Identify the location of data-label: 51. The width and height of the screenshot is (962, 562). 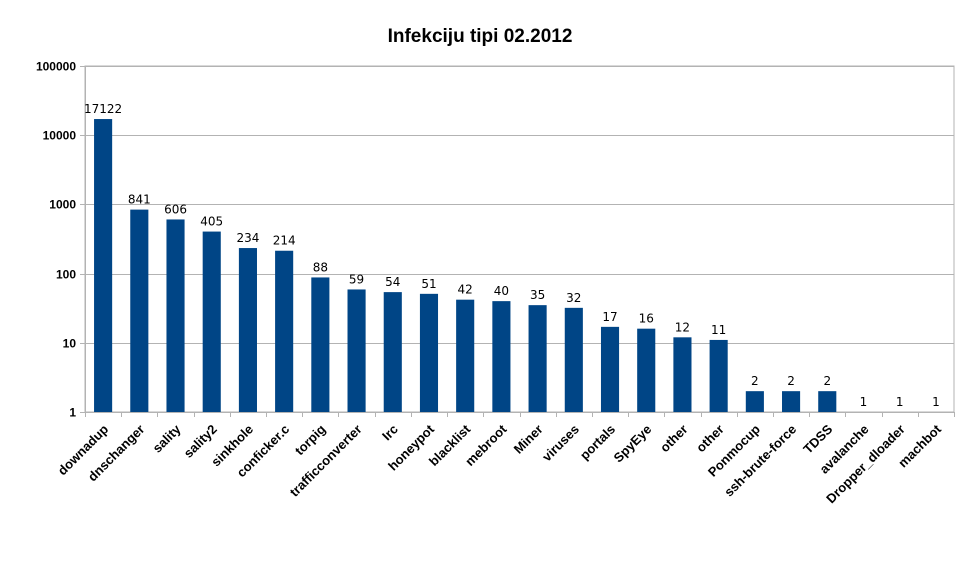
(428, 284).